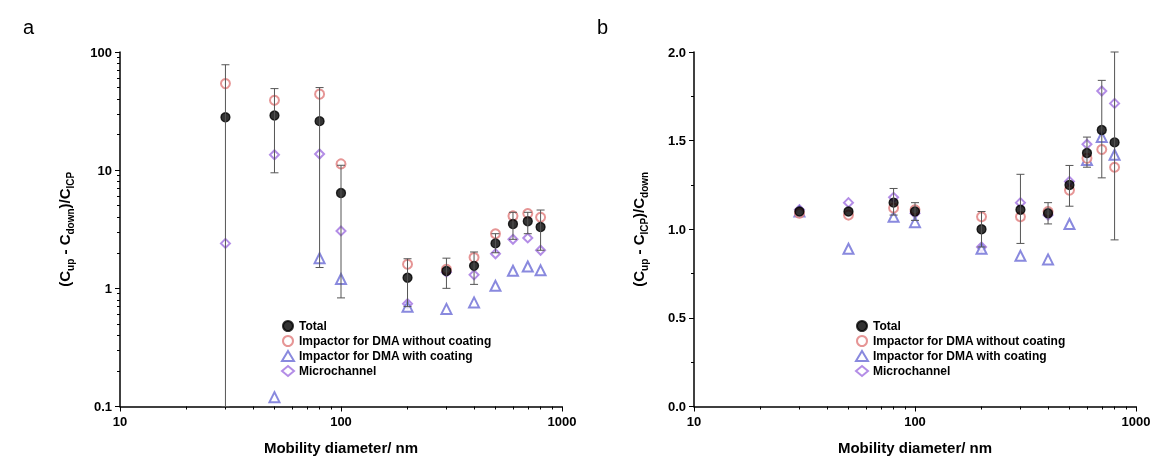  Describe the element at coordinates (603, 27) in the screenshot. I see `chart-title: b` at that location.